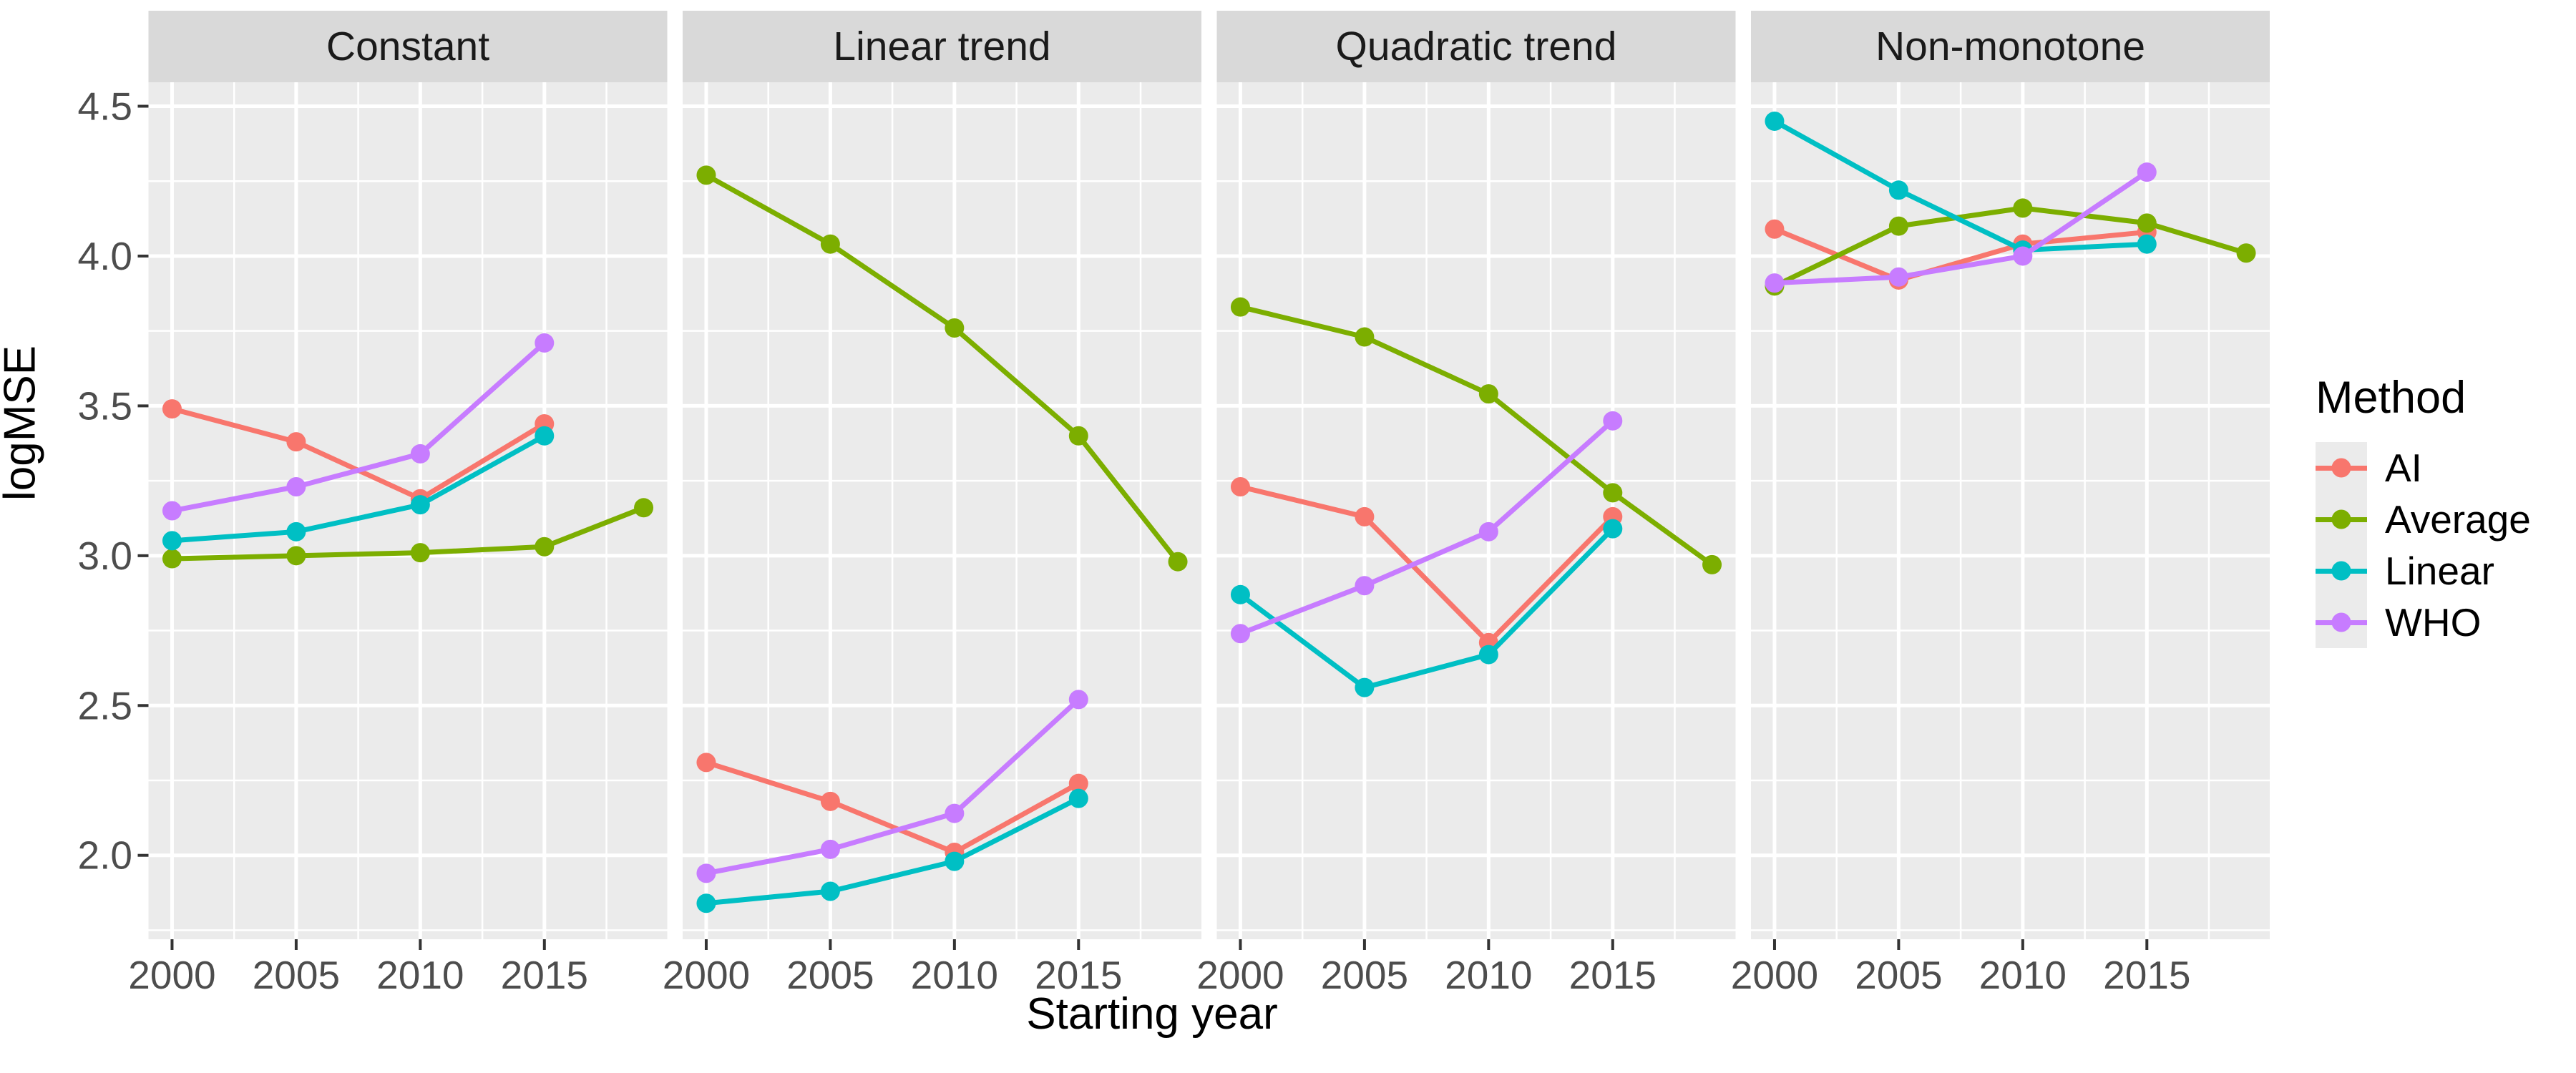  Describe the element at coordinates (2458, 519) in the screenshot. I see `legend-item-label: Average` at that location.